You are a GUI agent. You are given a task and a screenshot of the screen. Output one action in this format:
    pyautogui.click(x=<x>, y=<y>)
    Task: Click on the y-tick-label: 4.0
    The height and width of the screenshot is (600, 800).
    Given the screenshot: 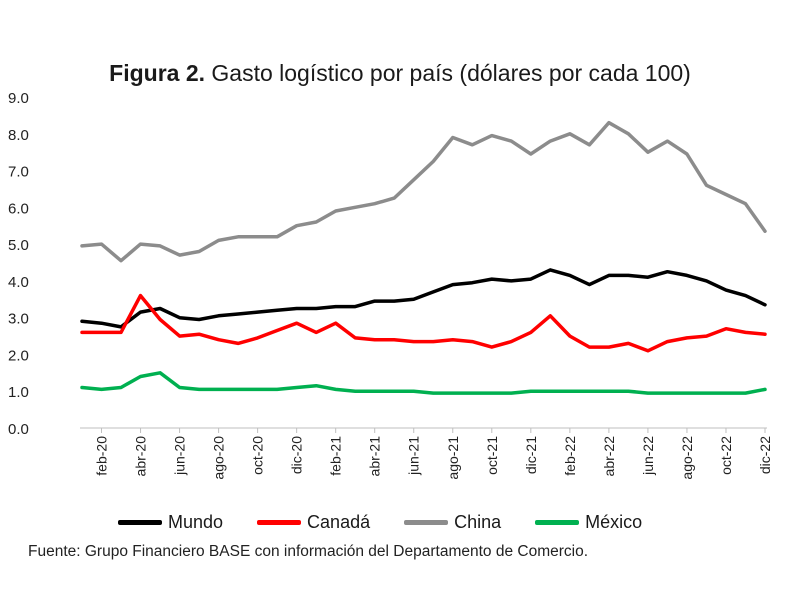 What is the action you would take?
    pyautogui.click(x=18, y=282)
    